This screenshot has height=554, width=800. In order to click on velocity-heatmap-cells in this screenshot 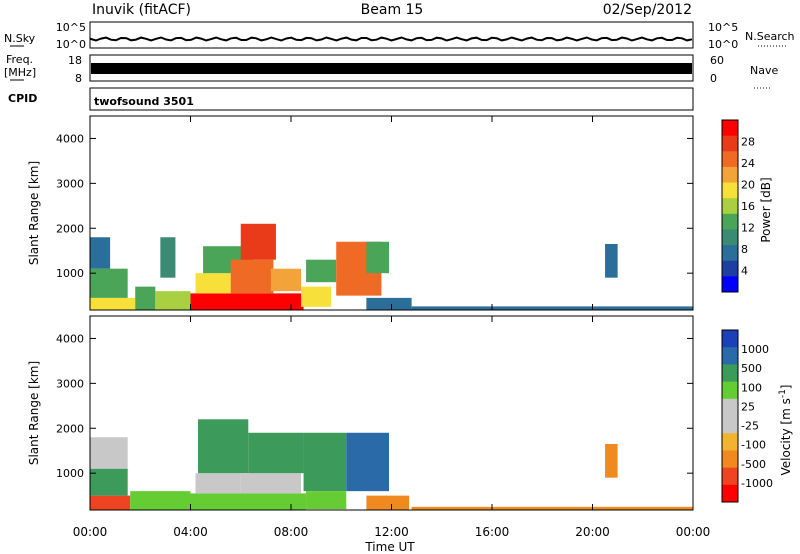, I will do `click(391, 464)`.